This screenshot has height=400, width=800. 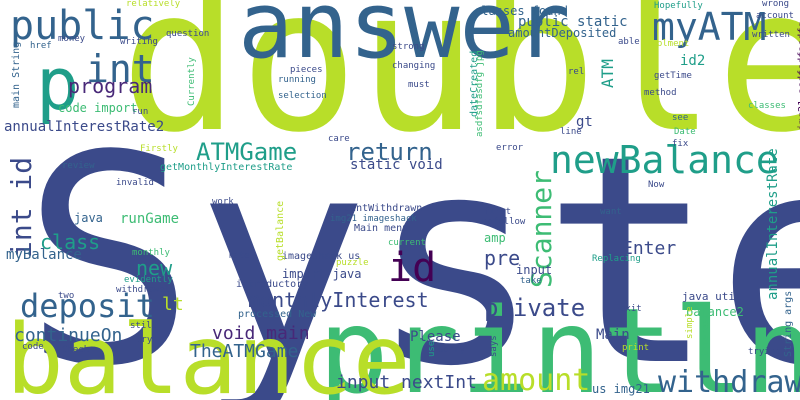 What do you see at coordinates (144, 326) in the screenshot?
I see `word-still: still` at bounding box center [144, 326].